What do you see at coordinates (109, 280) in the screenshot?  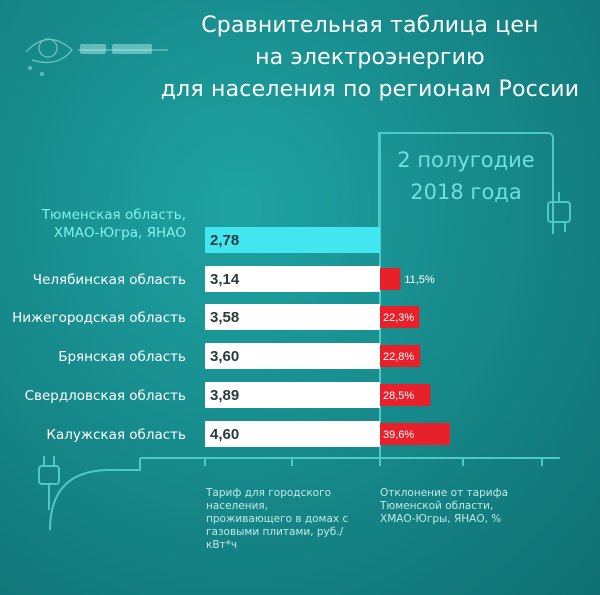 I see `category-label: Челябинская область` at bounding box center [109, 280].